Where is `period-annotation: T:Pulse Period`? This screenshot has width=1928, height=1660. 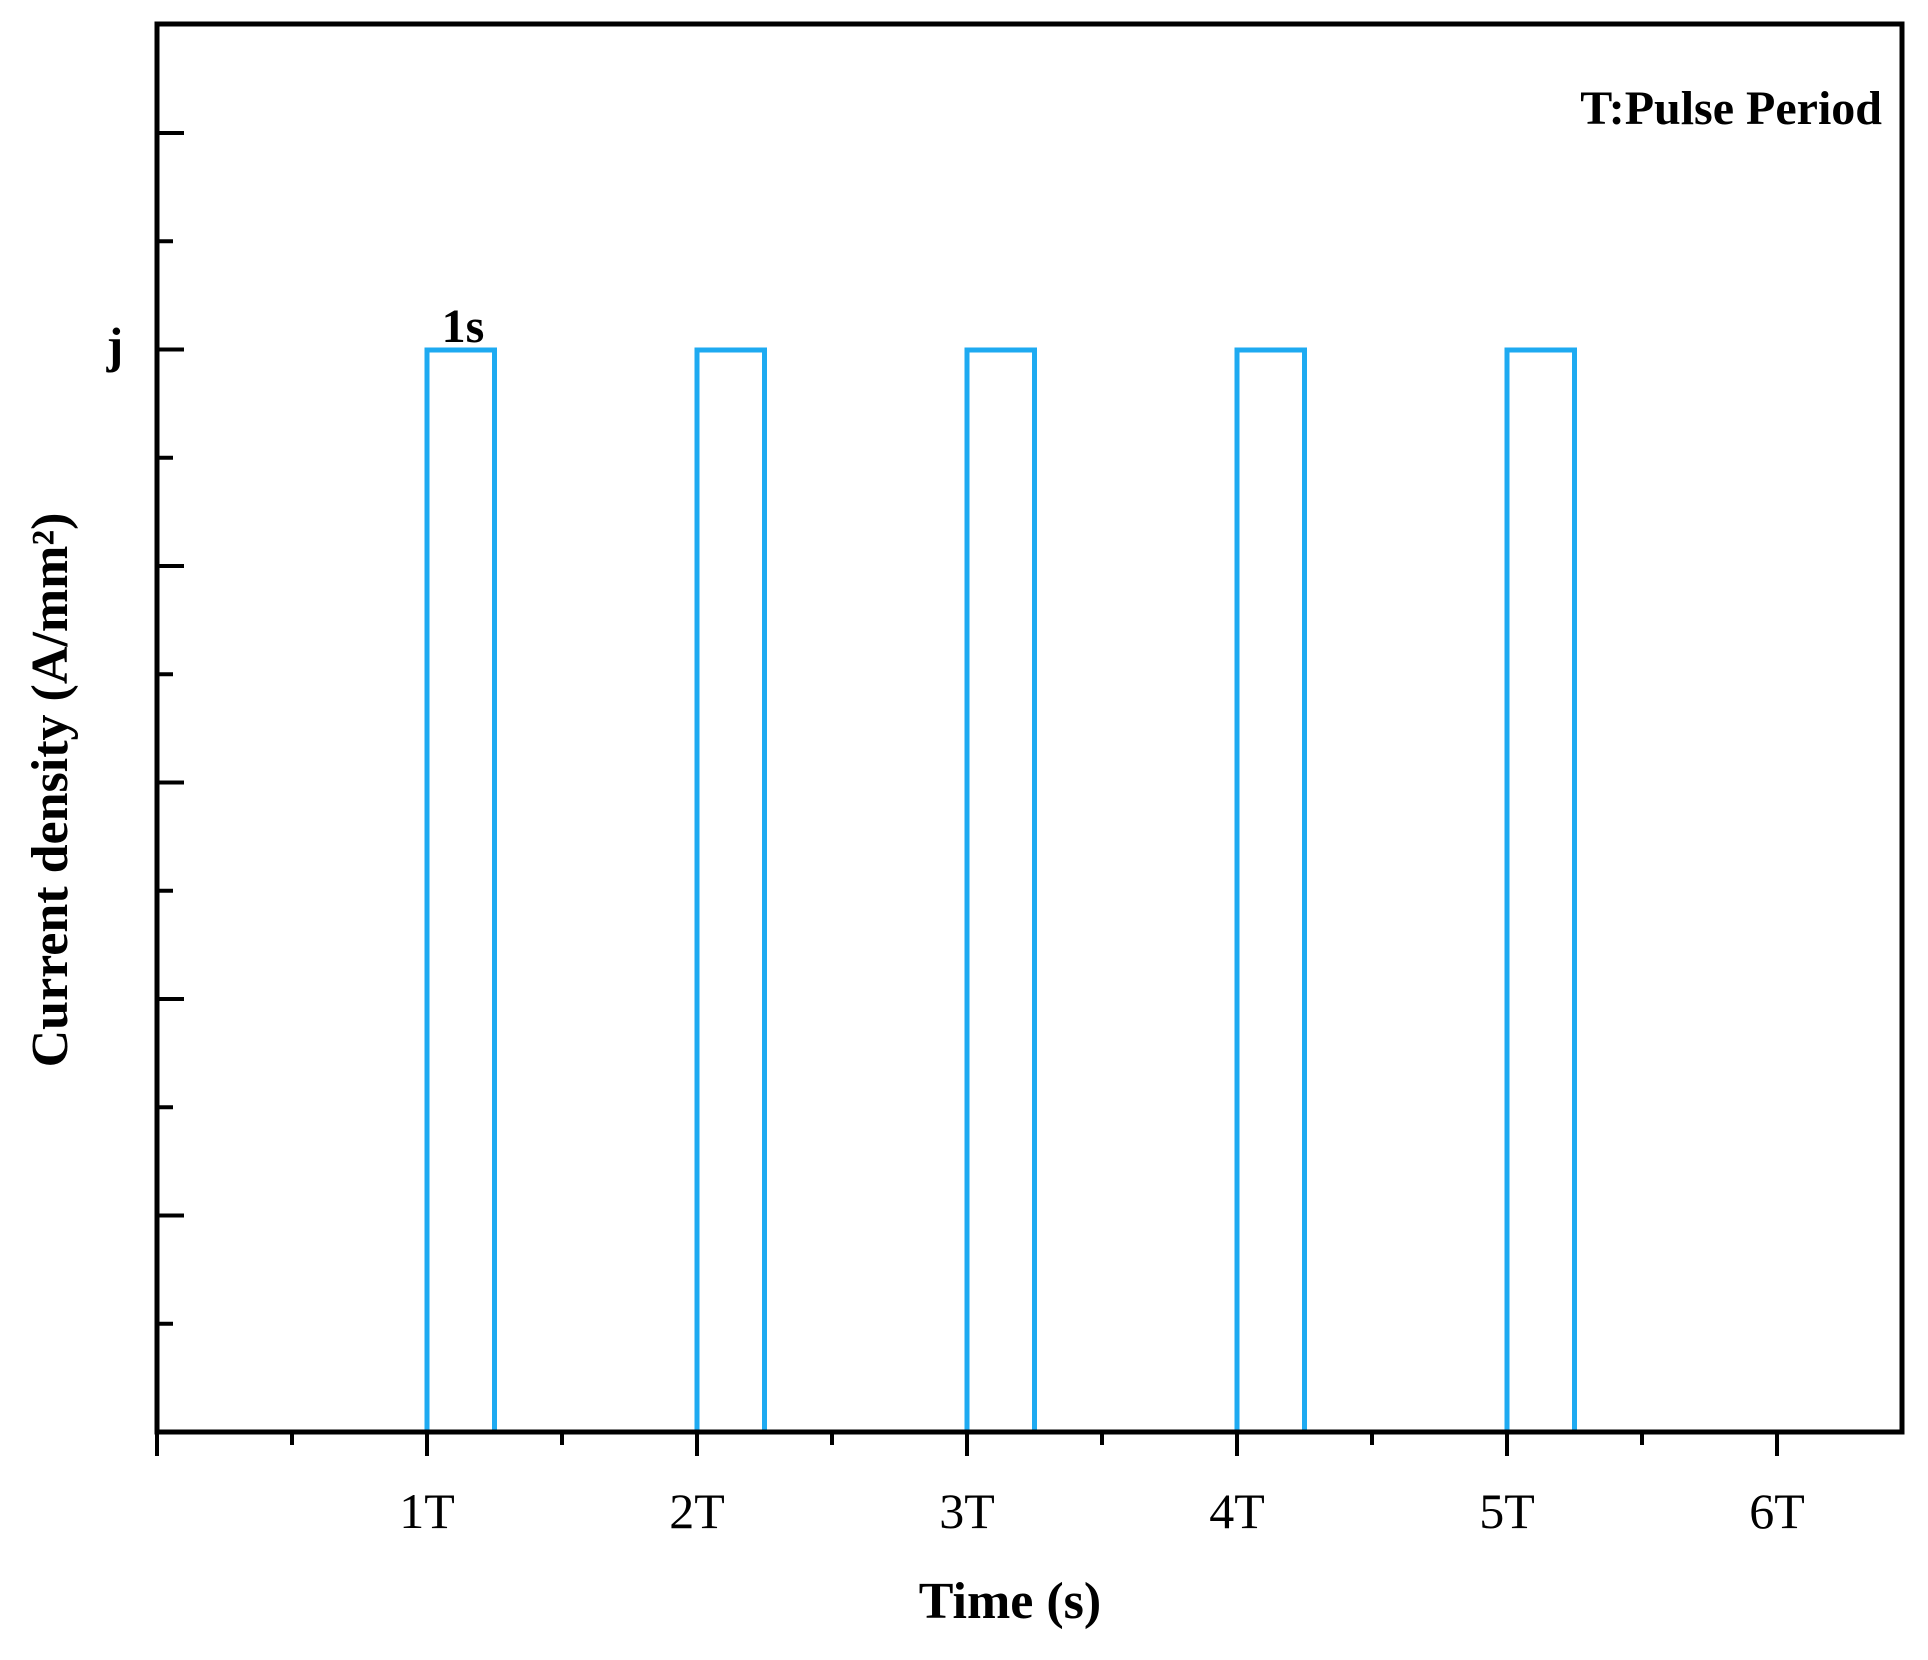 period-annotation: T:Pulse Period is located at coordinates (1731, 108).